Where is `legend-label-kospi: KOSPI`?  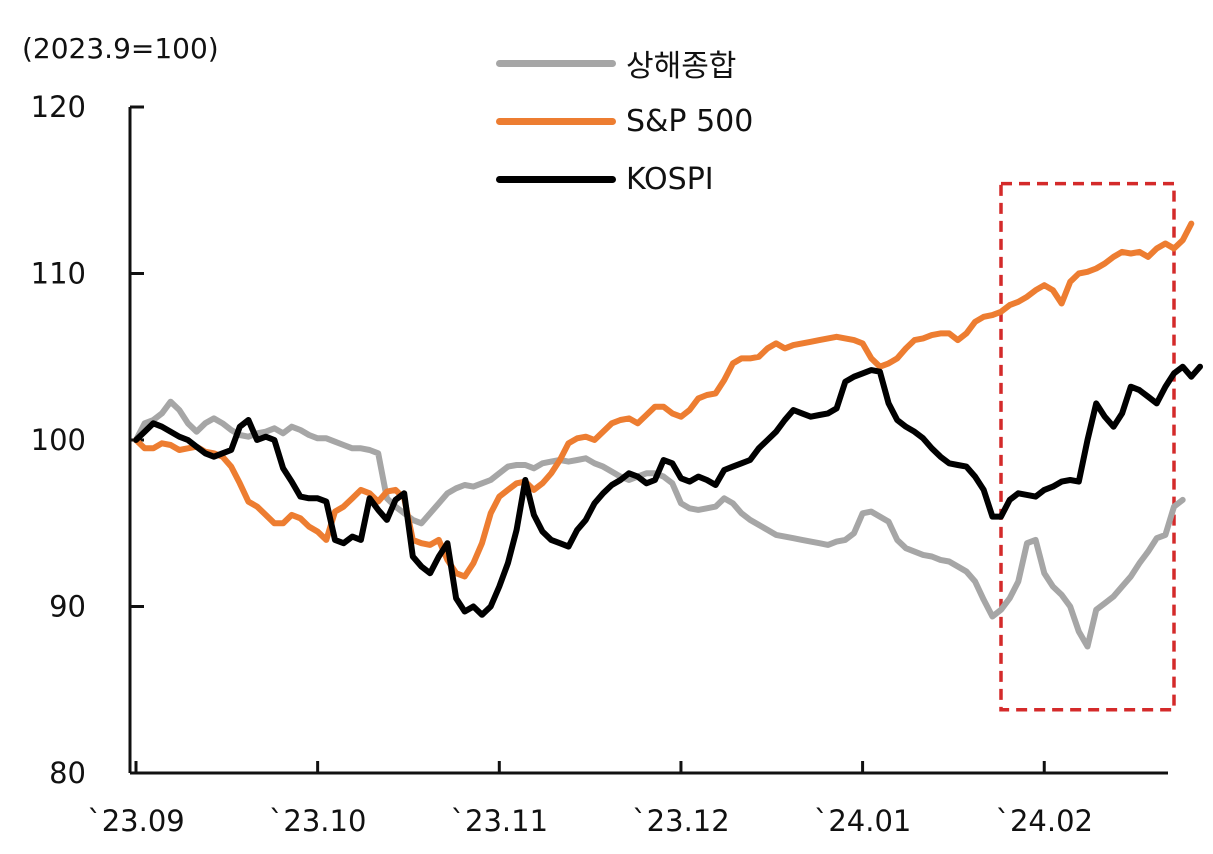 legend-label-kospi: KOSPI is located at coordinates (670, 179).